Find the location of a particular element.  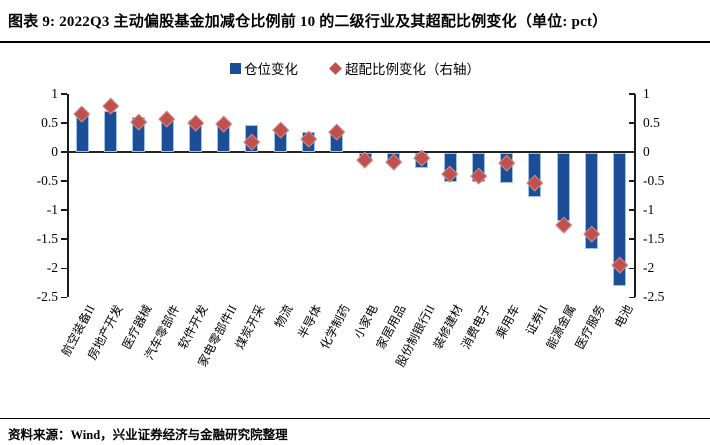

x-category-label: 电池 is located at coordinates (623, 316).